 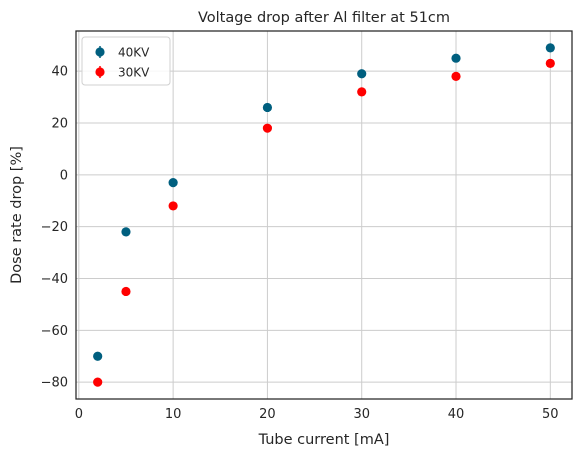 I want to click on y-tick-label: −40, so click(x=54, y=279).